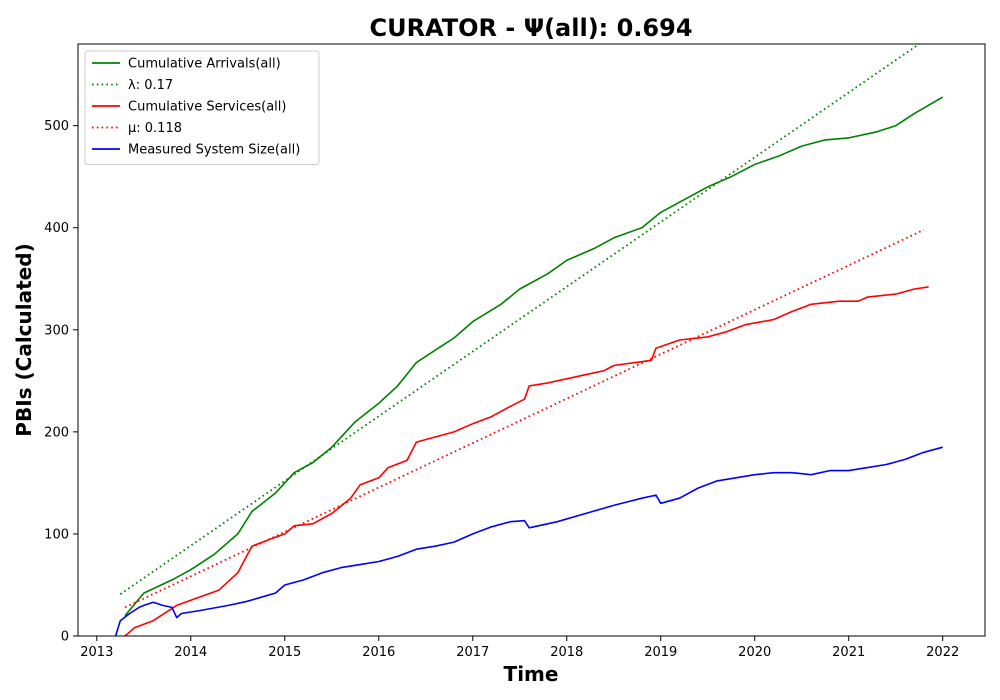  I want to click on x-tick-label: 2020, so click(754, 652).